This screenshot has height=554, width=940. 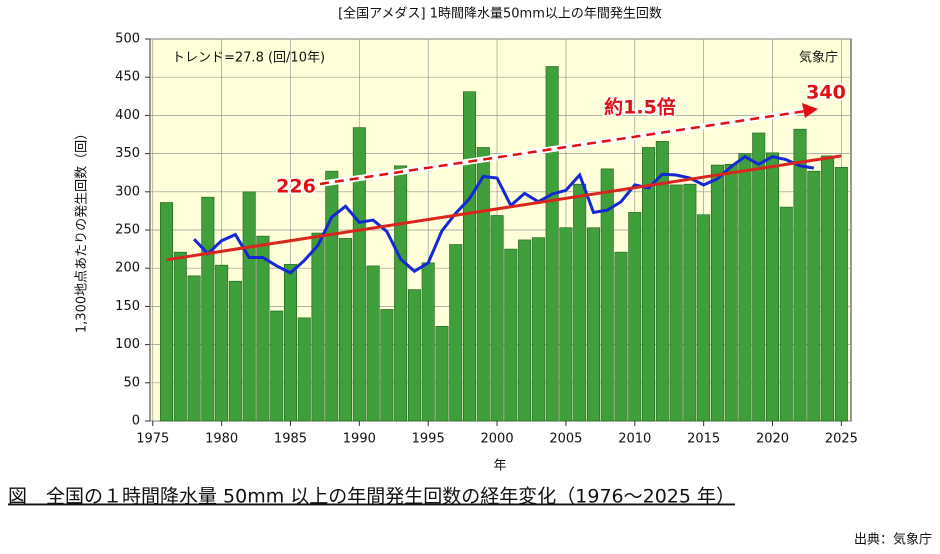 I want to click on x-tick-label: 1980, so click(x=221, y=439).